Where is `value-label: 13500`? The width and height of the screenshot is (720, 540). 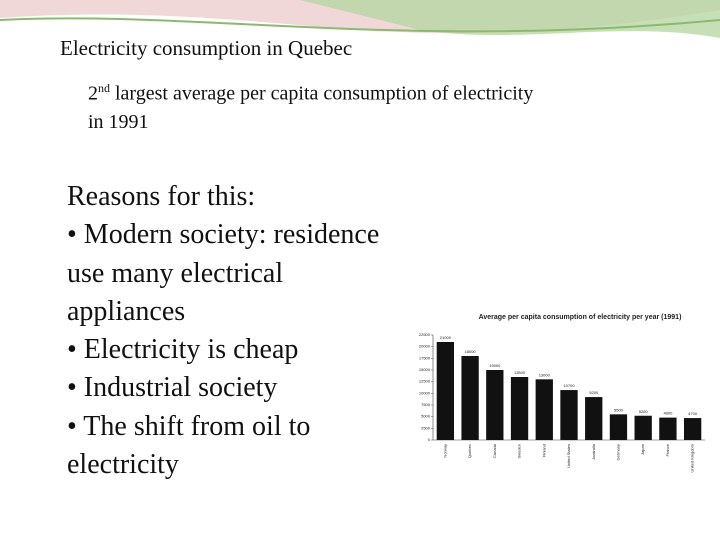 value-label: 13500 is located at coordinates (520, 372).